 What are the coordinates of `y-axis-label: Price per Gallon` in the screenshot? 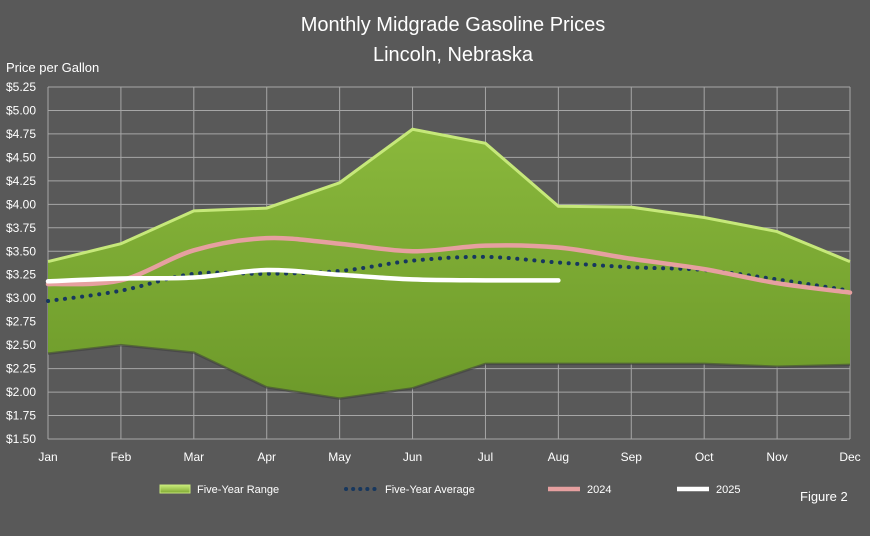 It's located at (52, 67).